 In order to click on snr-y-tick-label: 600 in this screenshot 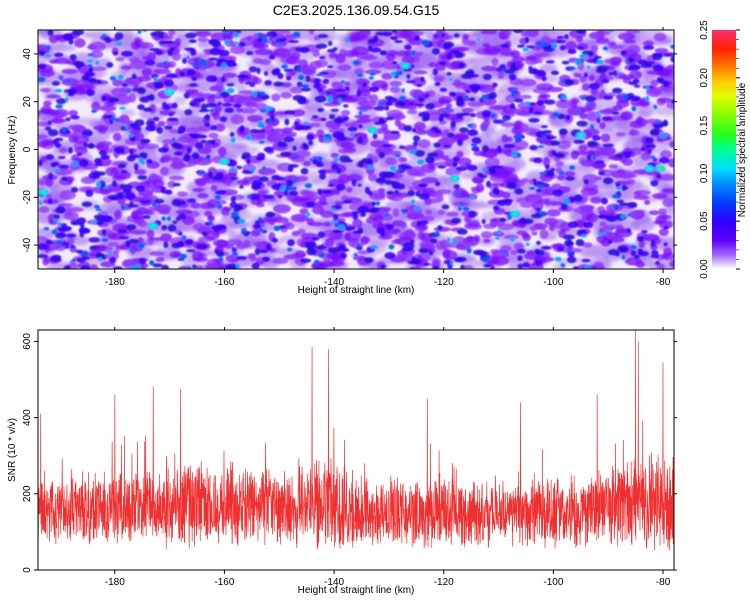, I will do `click(27, 341)`.